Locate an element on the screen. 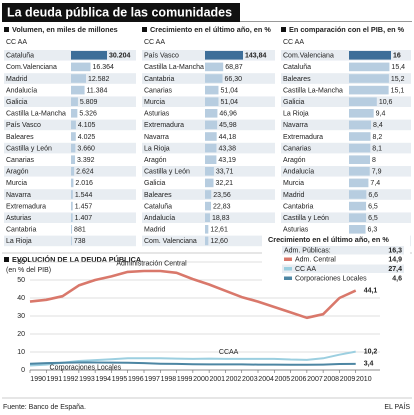  line-annotation: Corporaciones Locales is located at coordinates (86, 368).